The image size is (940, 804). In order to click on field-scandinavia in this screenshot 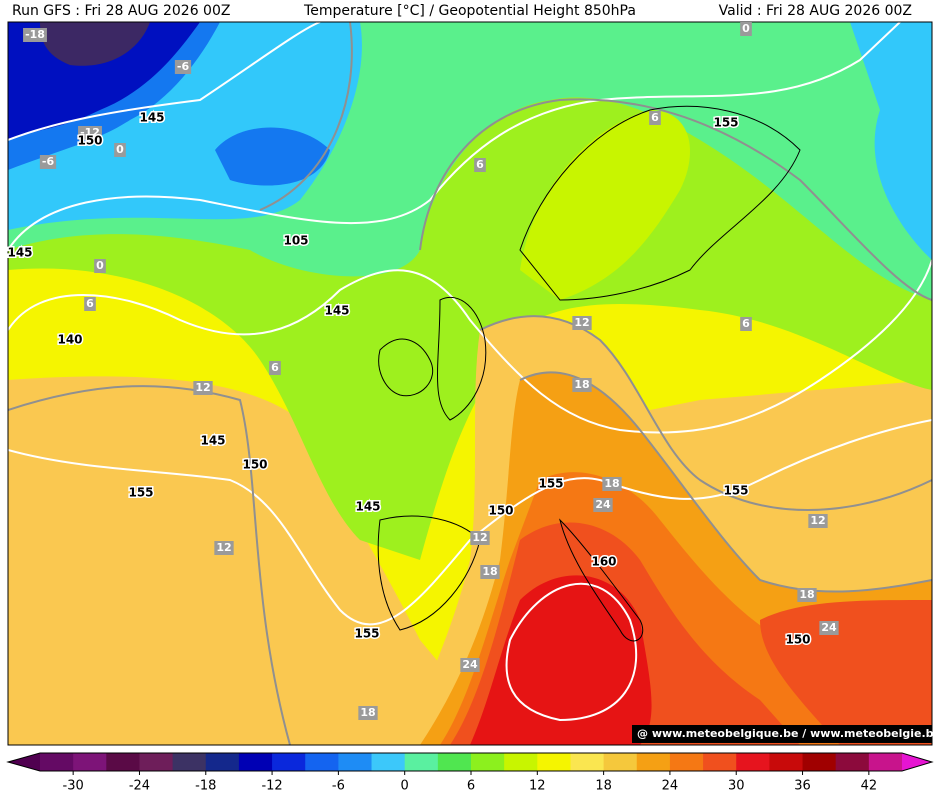, I will do `click(605, 205)`.